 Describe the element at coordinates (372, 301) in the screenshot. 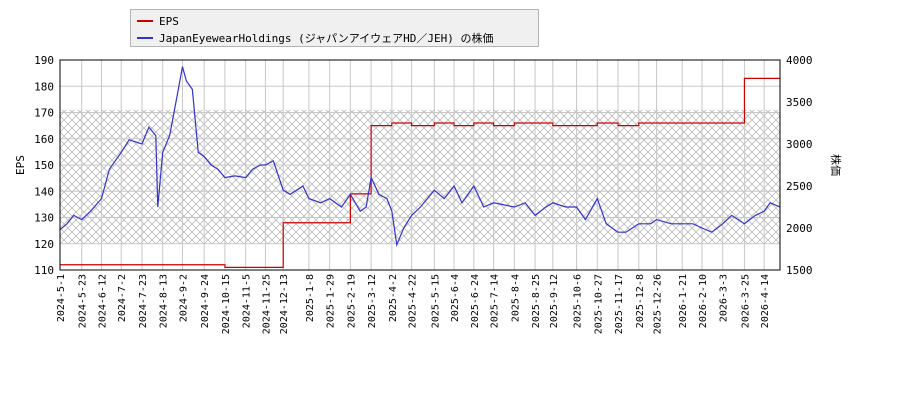

I see `x-tick-label: 2025-3-12` at that location.